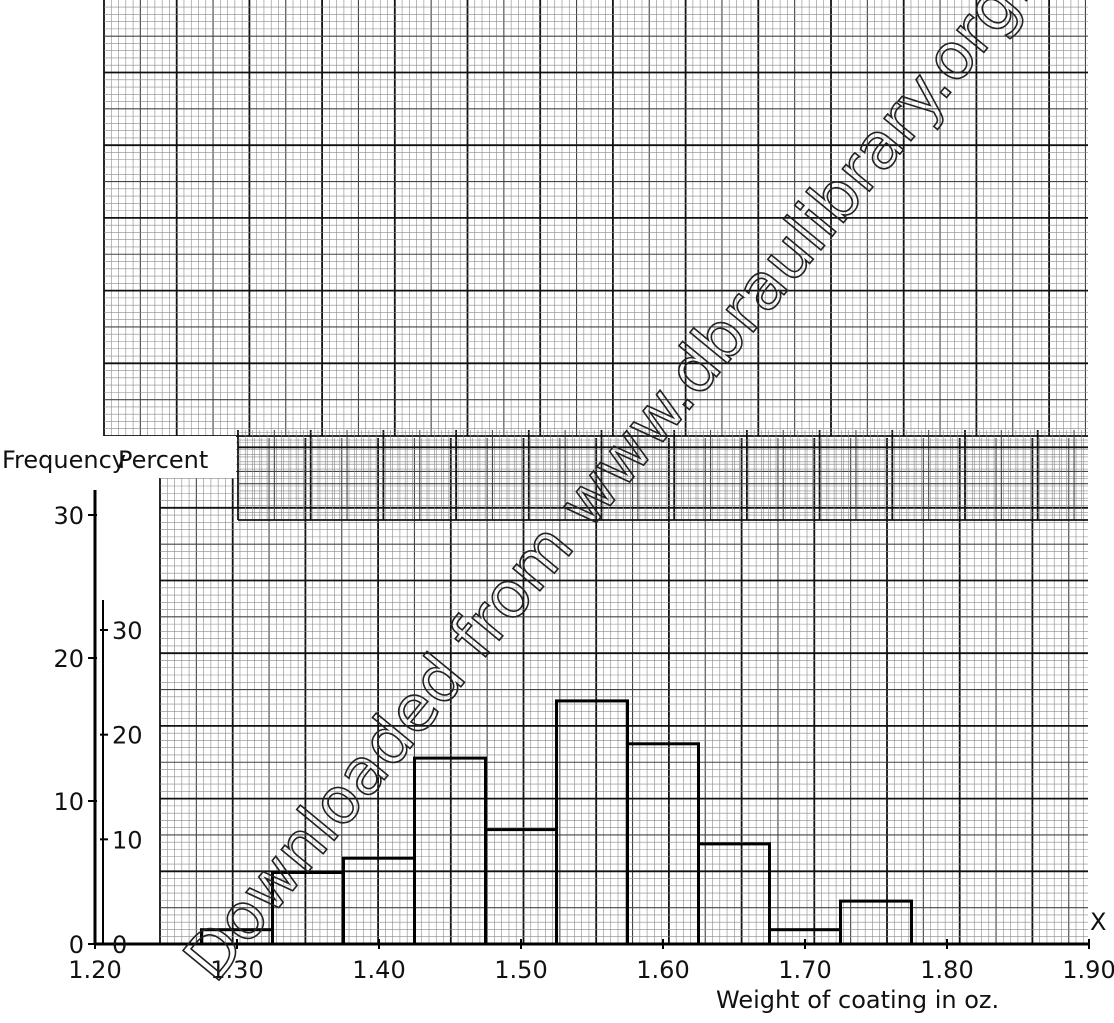 Image resolution: width=1114 pixels, height=1023 pixels. I want to click on frequency-tick-label: 30, so click(68, 516).